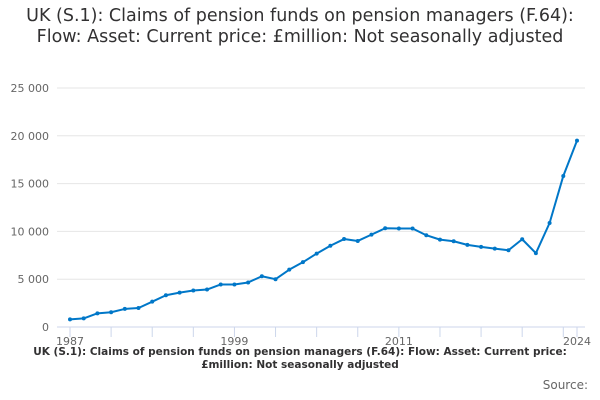 This screenshot has width=600, height=400. Describe the element at coordinates (399, 341) in the screenshot. I see `x-tick-label: 2011` at that location.